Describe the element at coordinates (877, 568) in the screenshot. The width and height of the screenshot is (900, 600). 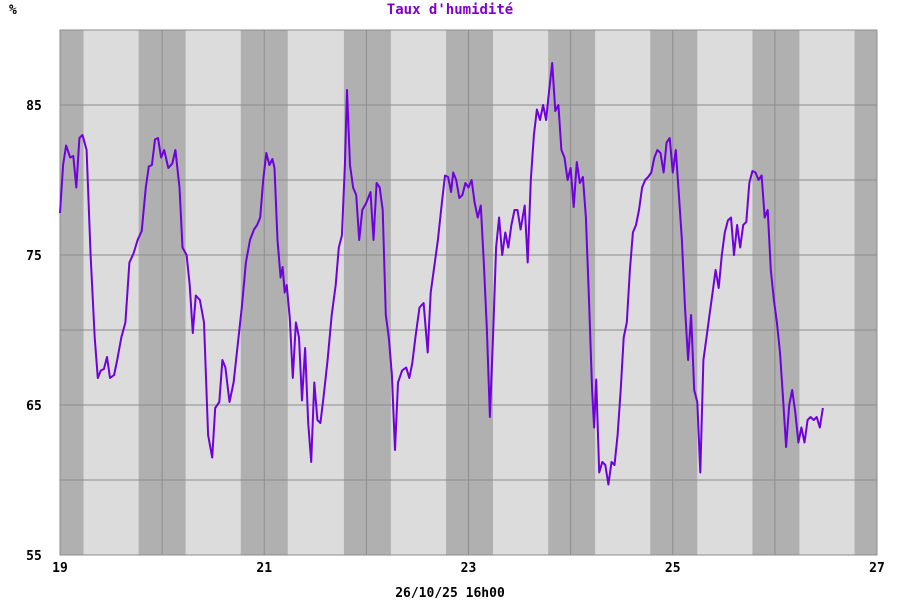
I see `x-tick-label: 27` at that location.